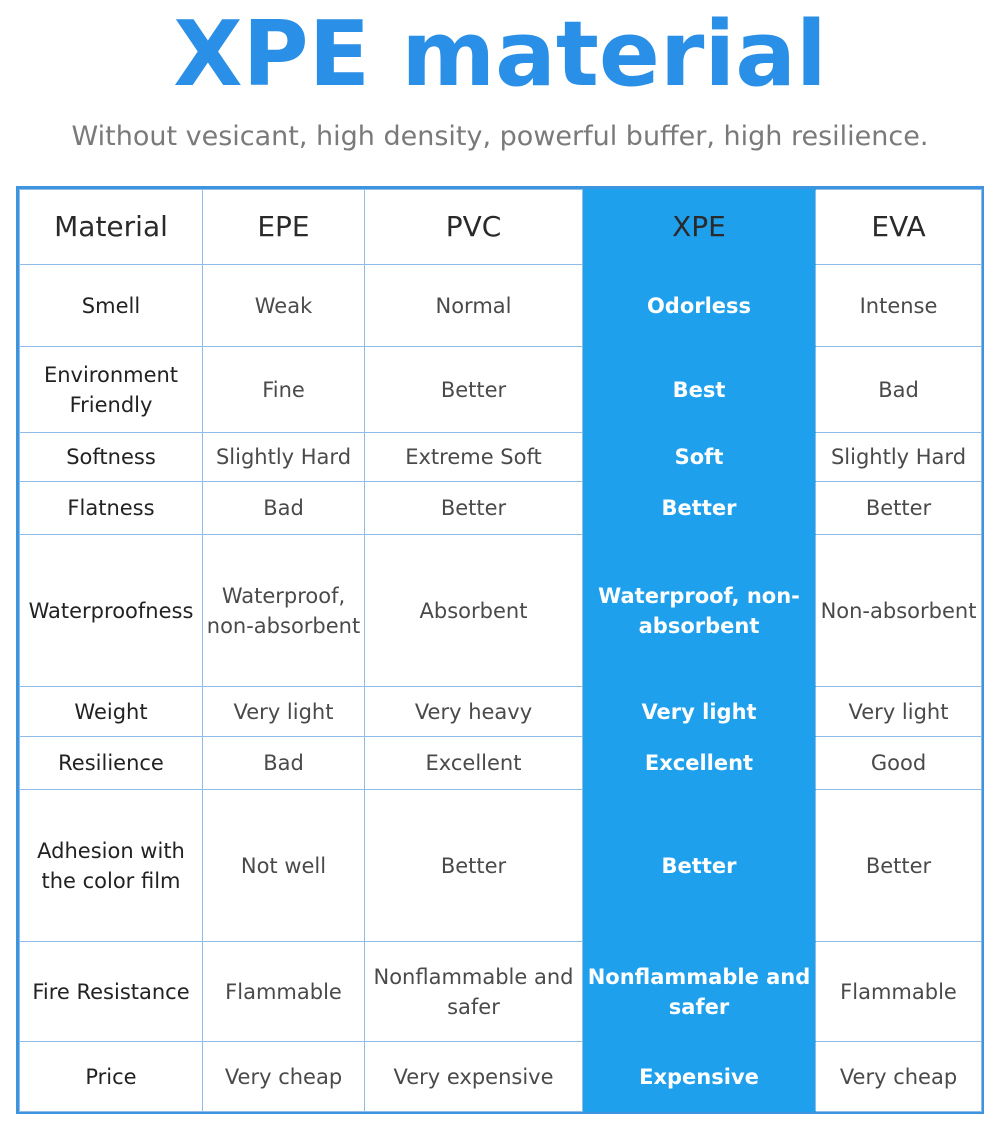  Describe the element at coordinates (898, 457) in the screenshot. I see `cell-eva: Slightly Hard` at that location.